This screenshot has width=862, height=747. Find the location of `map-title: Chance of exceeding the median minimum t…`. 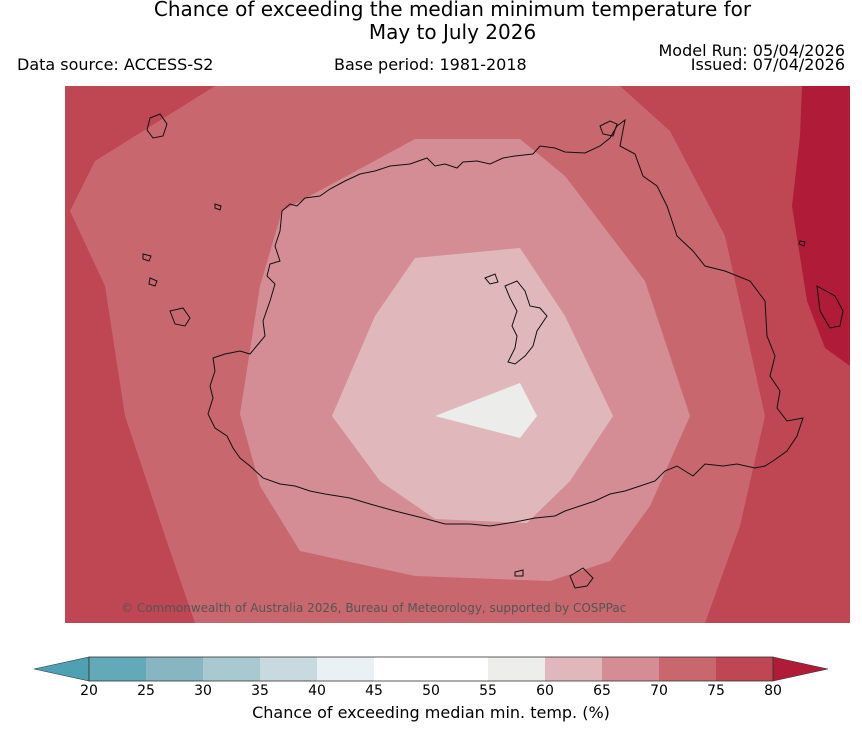

map-title: Chance of exceeding the median minimum t… is located at coordinates (431, 22).